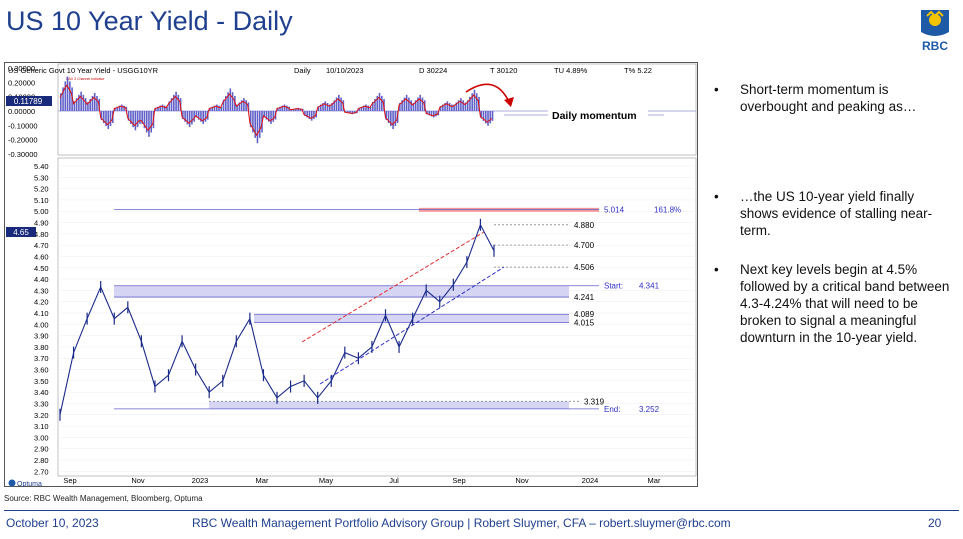  I want to click on svg-text: Optuma, so click(29, 484).